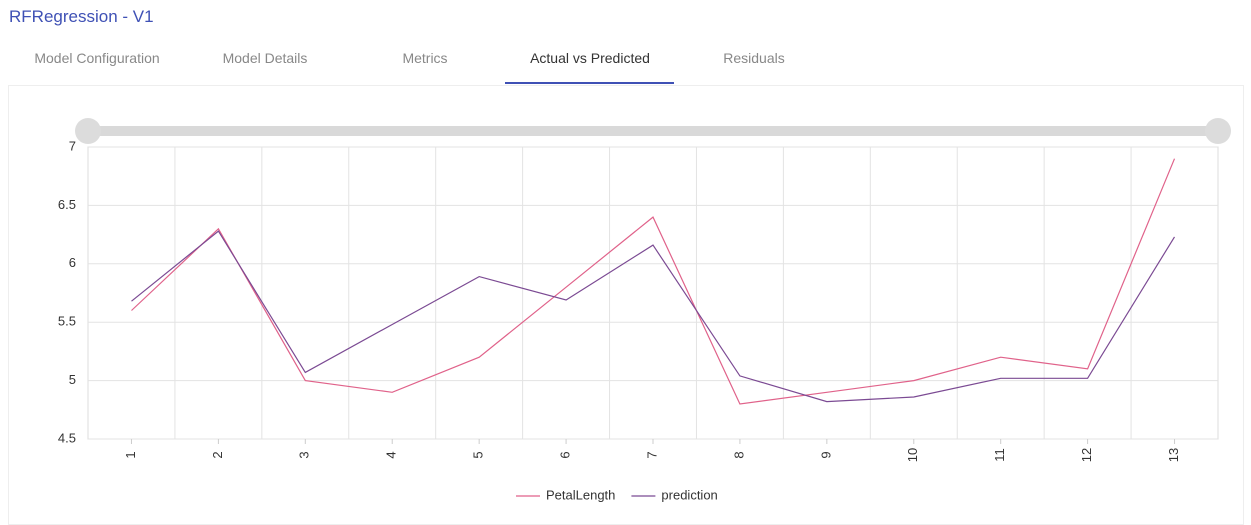 The image size is (1251, 525). Describe the element at coordinates (130, 454) in the screenshot. I see `x-tick-label: 1` at that location.